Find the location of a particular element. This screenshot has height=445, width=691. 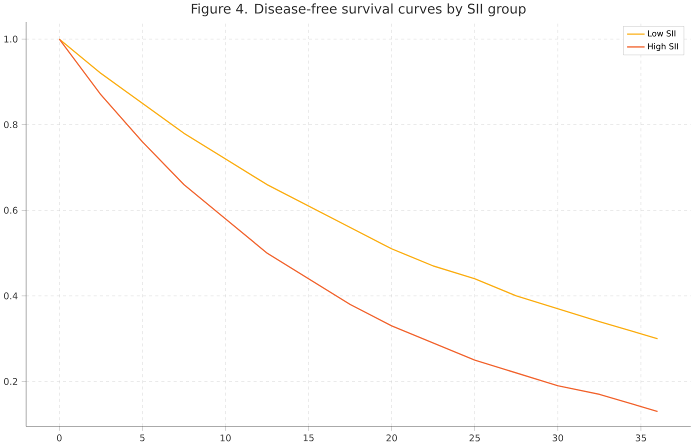

x-tick-label: 5 is located at coordinates (142, 438).